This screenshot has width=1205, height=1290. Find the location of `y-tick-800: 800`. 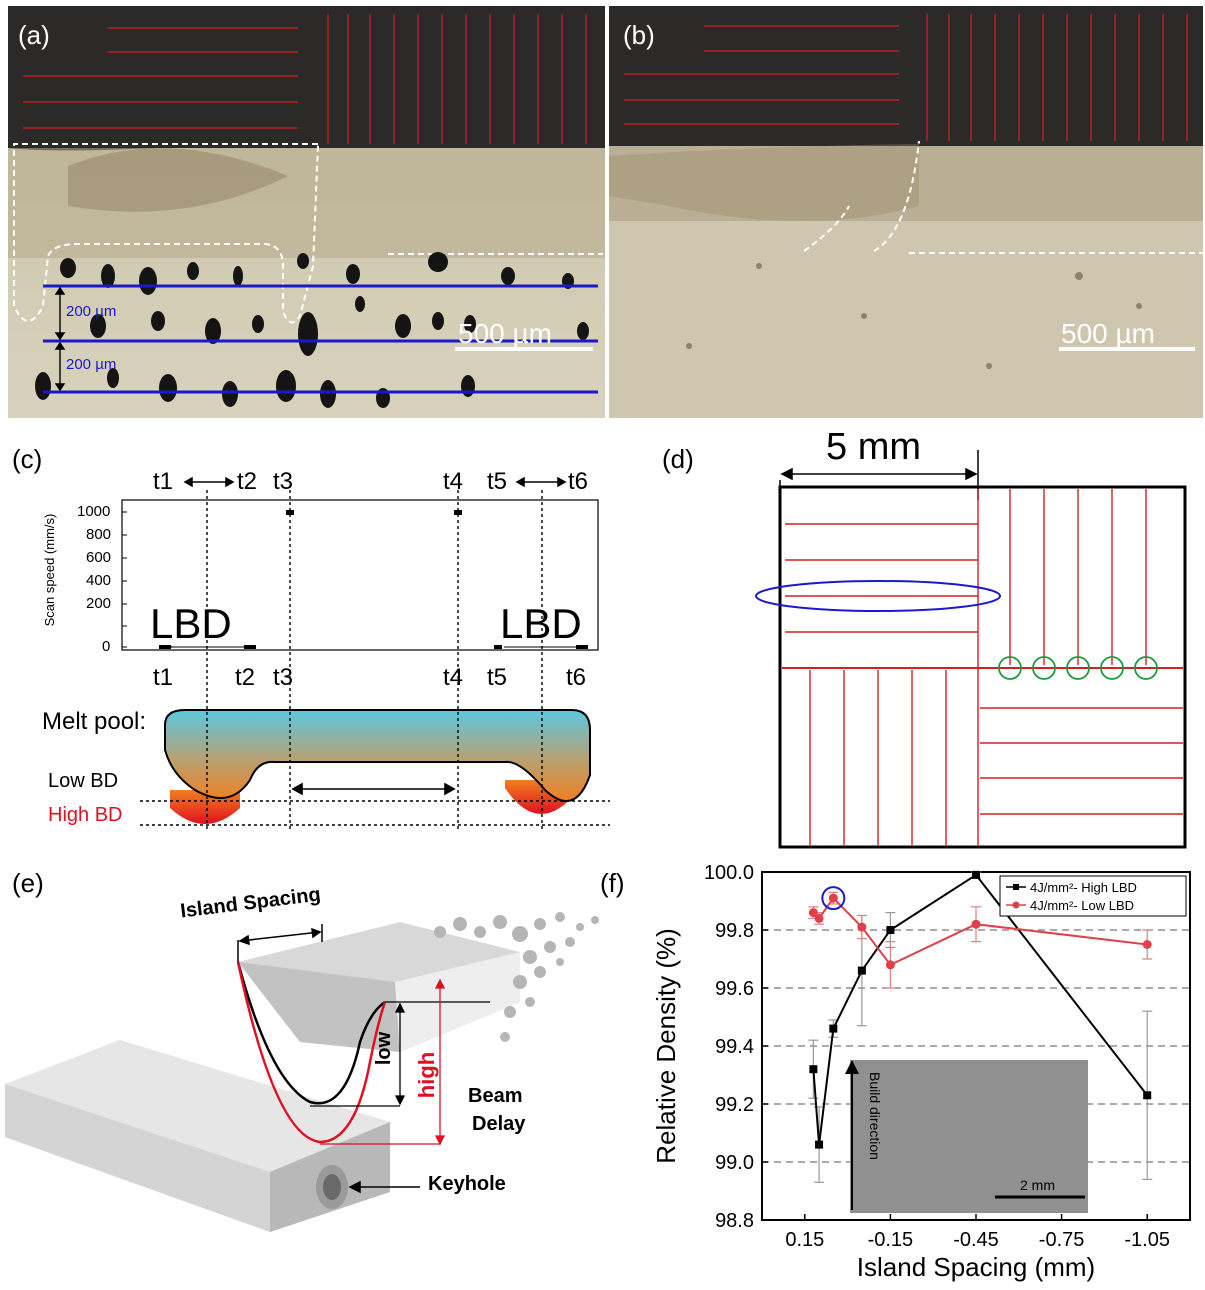

y-tick-800: 800 is located at coordinates (99, 534).